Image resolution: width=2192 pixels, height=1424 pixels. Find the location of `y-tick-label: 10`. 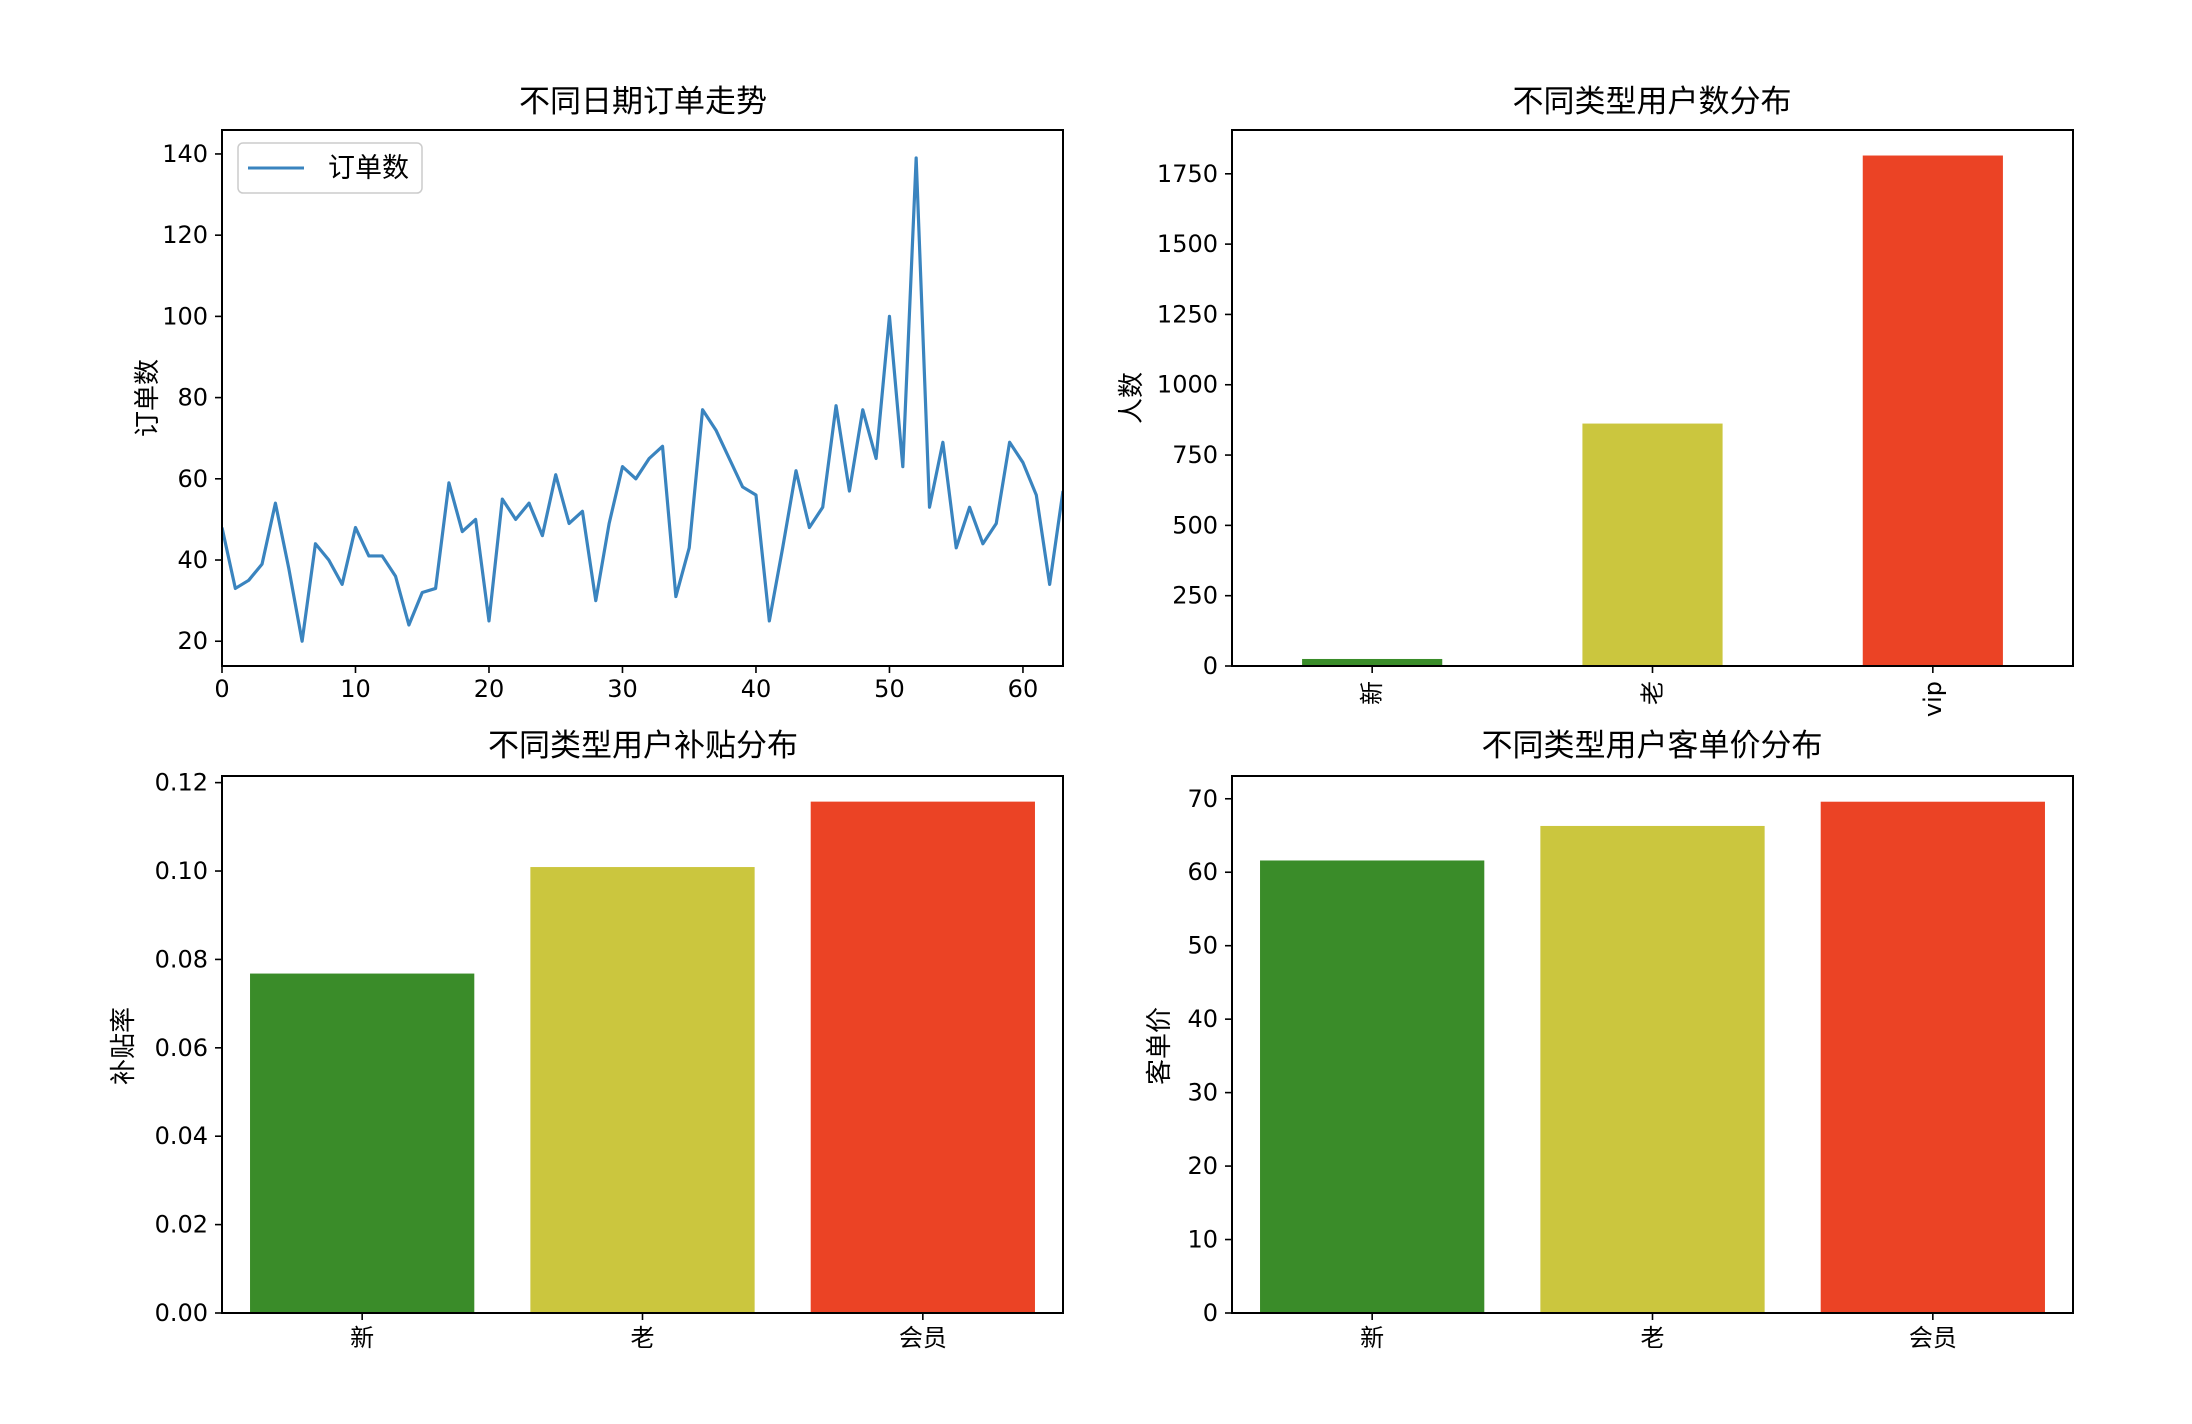

y-tick-label: 10 is located at coordinates (1202, 1240).